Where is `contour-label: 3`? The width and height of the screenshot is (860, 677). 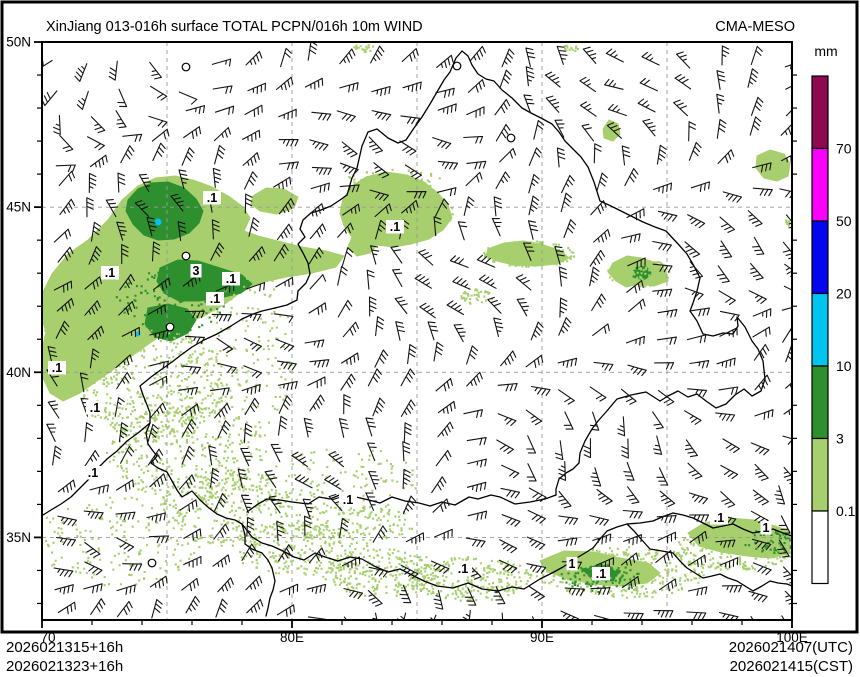
contour-label: 3 is located at coordinates (196, 271).